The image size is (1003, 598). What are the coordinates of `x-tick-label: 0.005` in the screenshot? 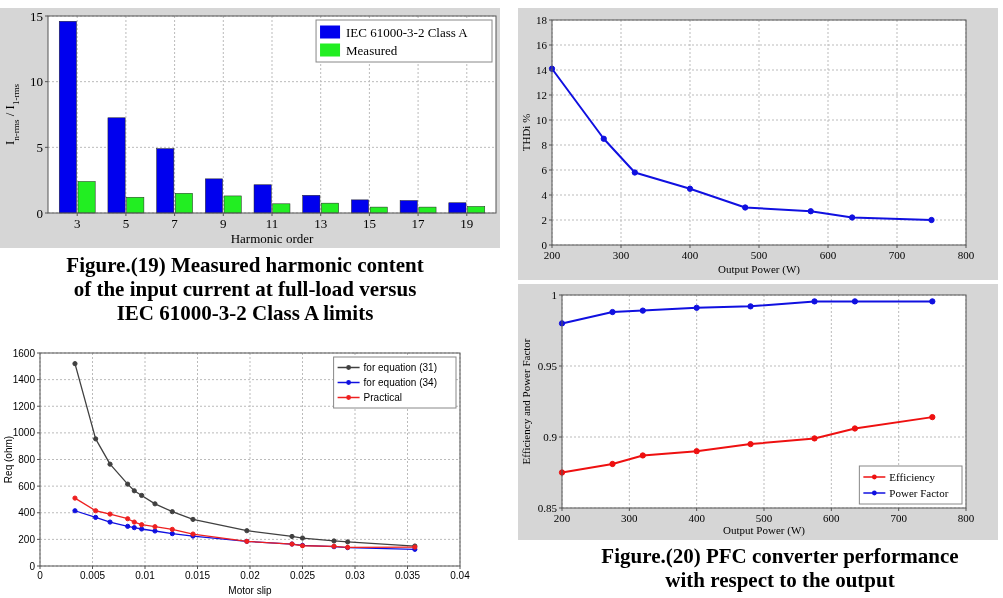 It's located at (92, 575).